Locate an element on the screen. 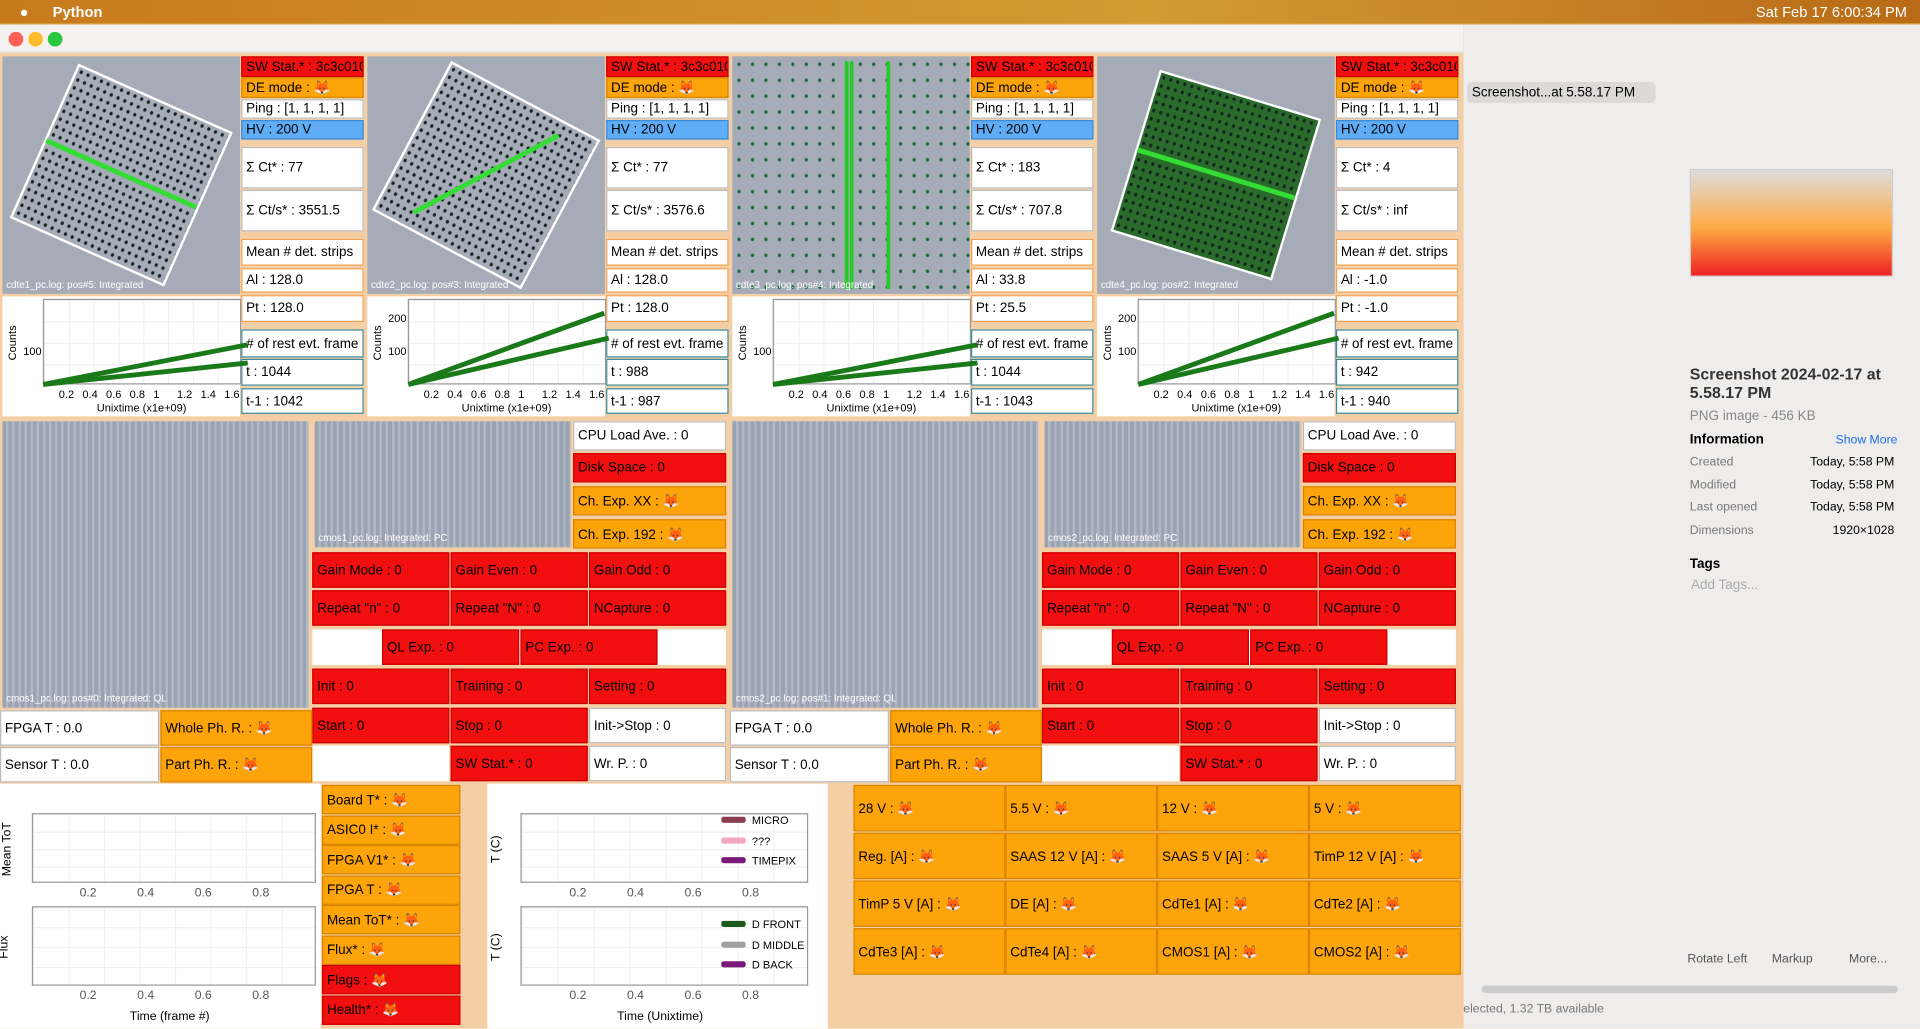 The width and height of the screenshot is (1920, 1029). status-cell: Flags : 🦊 is located at coordinates (391, 979).